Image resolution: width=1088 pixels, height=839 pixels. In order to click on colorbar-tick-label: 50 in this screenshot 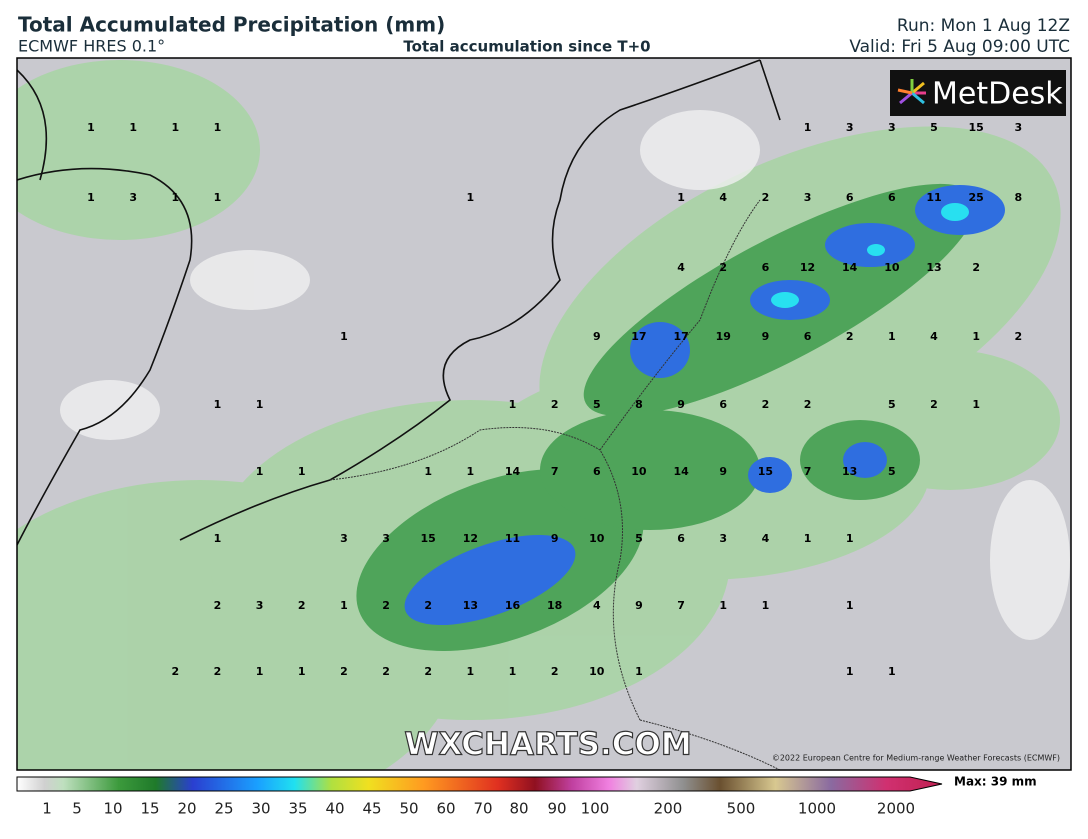, I will do `click(408, 809)`.